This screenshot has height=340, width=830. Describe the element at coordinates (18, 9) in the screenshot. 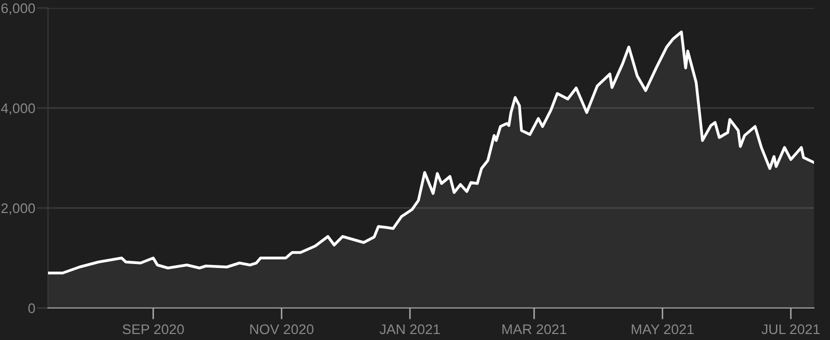

I see `y-tick-label: 6,000` at that location.